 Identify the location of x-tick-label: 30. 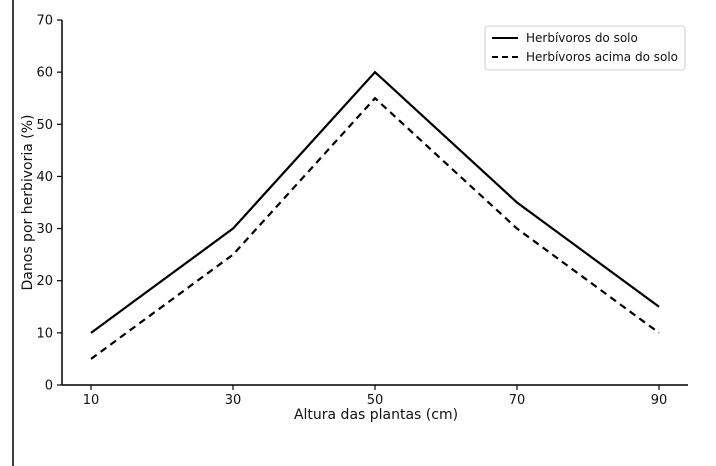
(233, 400).